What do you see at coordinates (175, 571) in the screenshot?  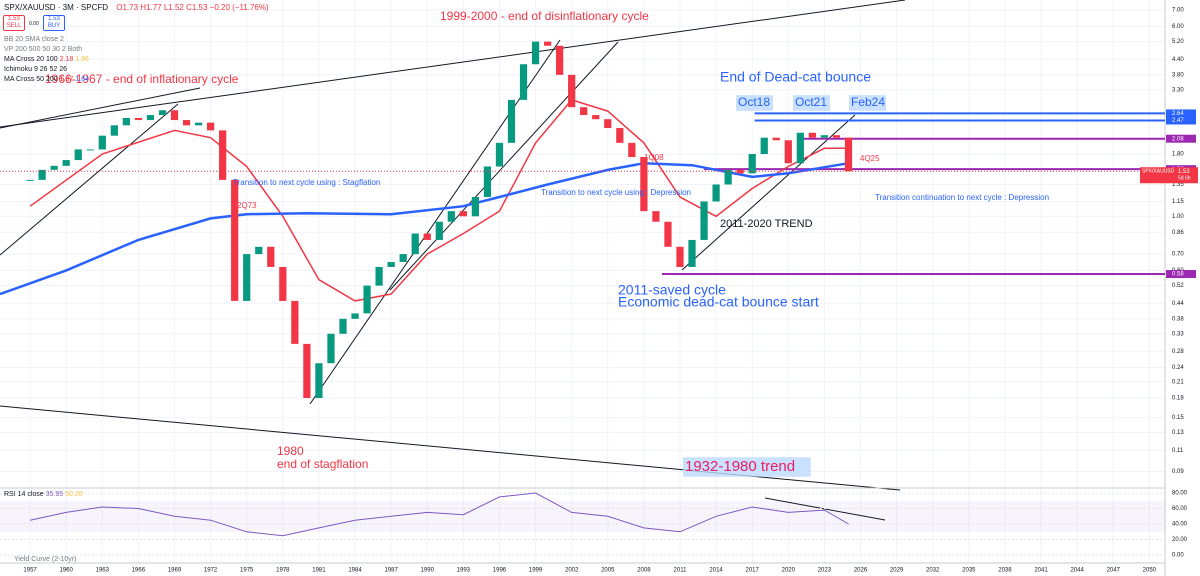 I see `x-tick-label: 1969` at bounding box center [175, 571].